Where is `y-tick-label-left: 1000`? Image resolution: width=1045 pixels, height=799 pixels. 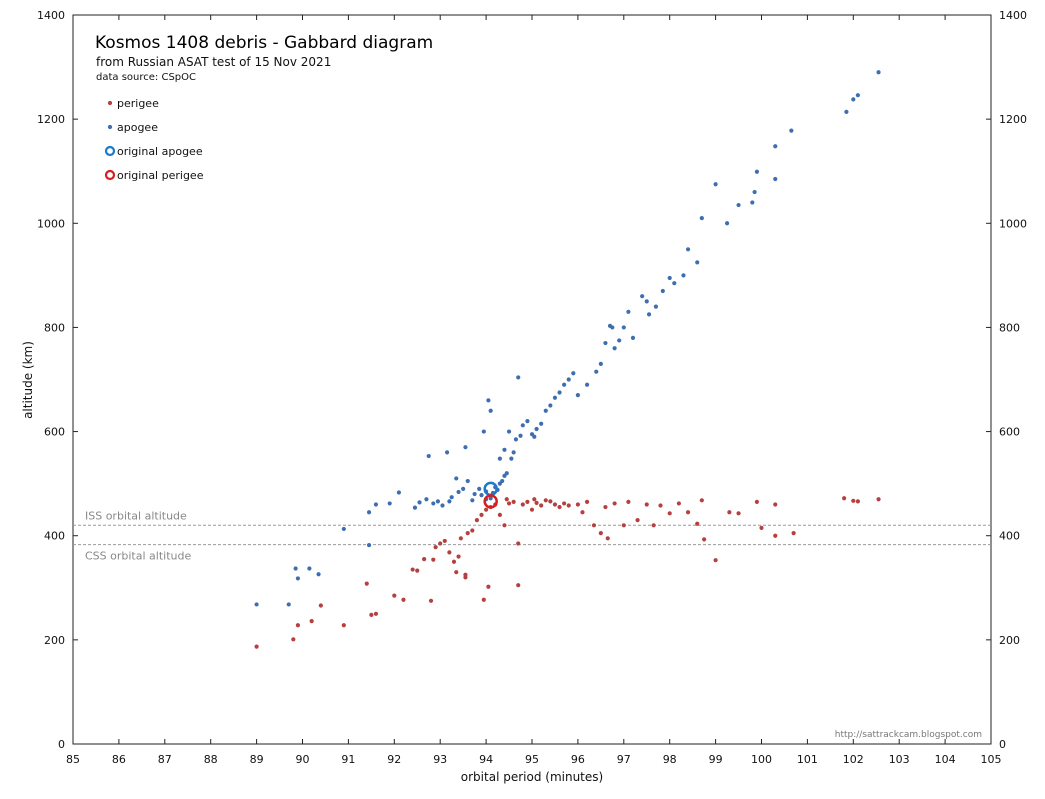 y-tick-label-left: 1000 is located at coordinates (51, 223).